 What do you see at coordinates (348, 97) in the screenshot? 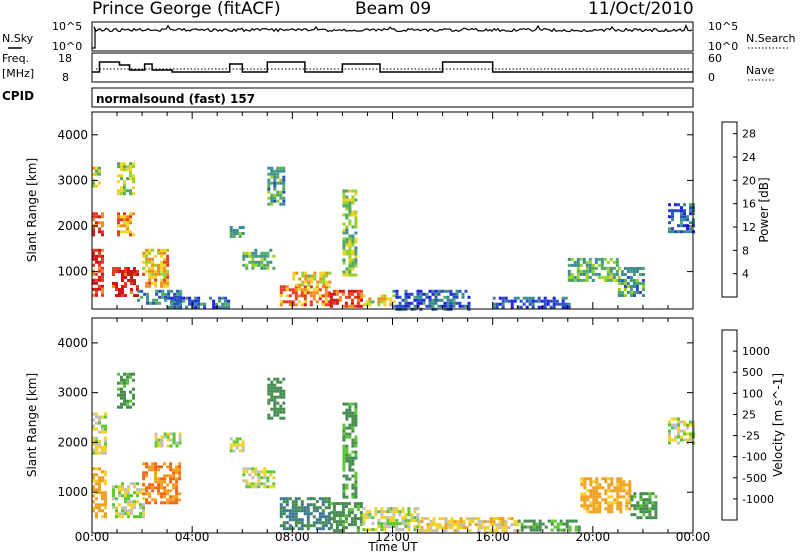
I see `cpid-panel: CPID normalsound (fast) 157` at bounding box center [348, 97].